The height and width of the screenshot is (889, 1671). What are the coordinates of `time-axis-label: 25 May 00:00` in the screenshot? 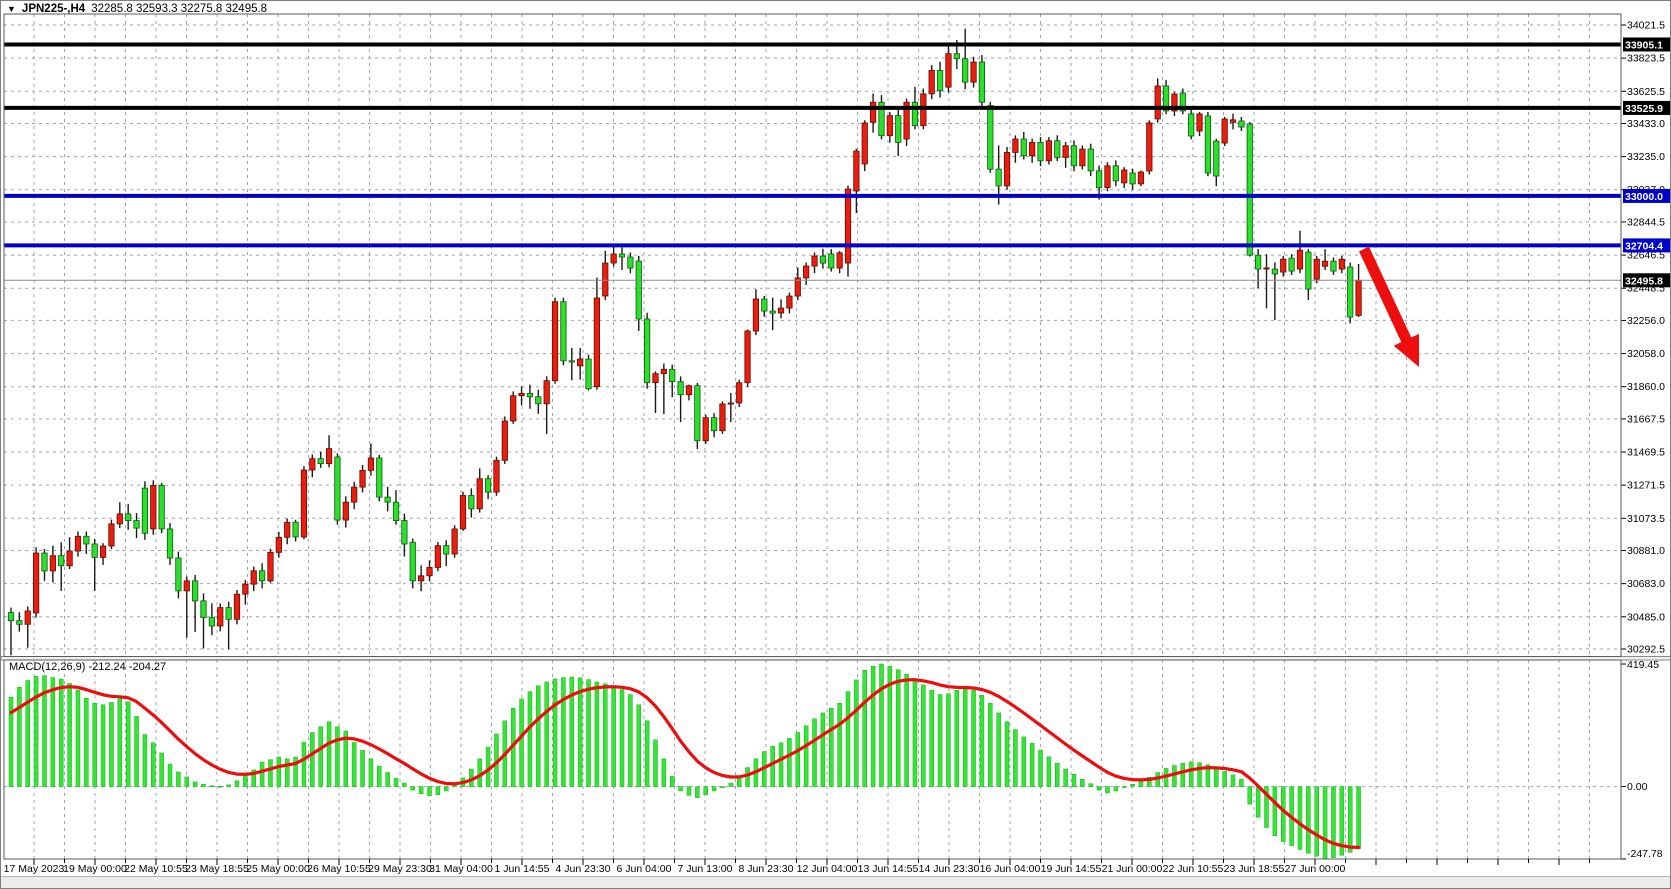 It's located at (278, 869).